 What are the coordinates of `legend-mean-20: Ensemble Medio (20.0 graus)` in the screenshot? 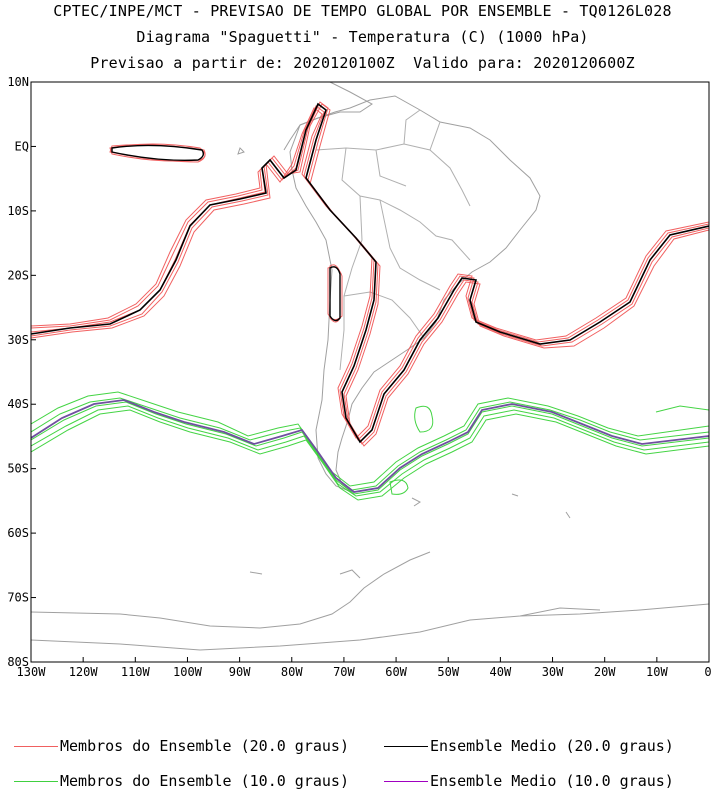 It's located at (529, 746).